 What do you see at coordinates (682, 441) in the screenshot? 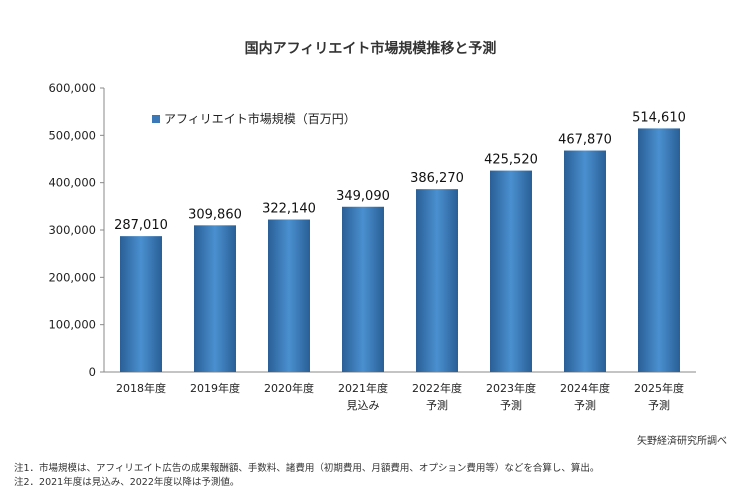
I see `source-credit: 矢野経済研究所調べ` at bounding box center [682, 441].